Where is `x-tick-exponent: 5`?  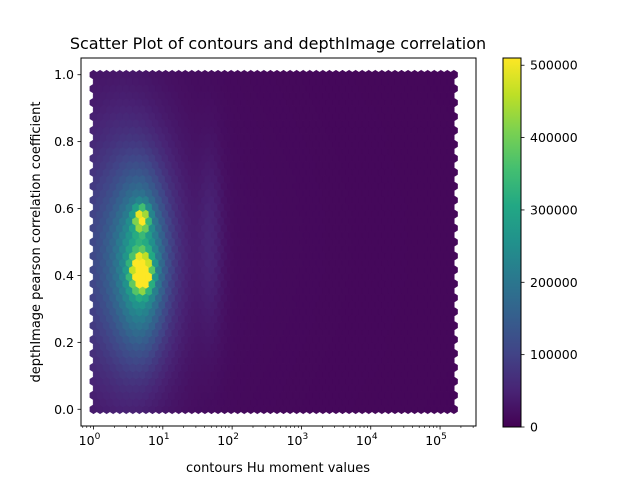
x-tick-exponent: 5 is located at coordinates (444, 437).